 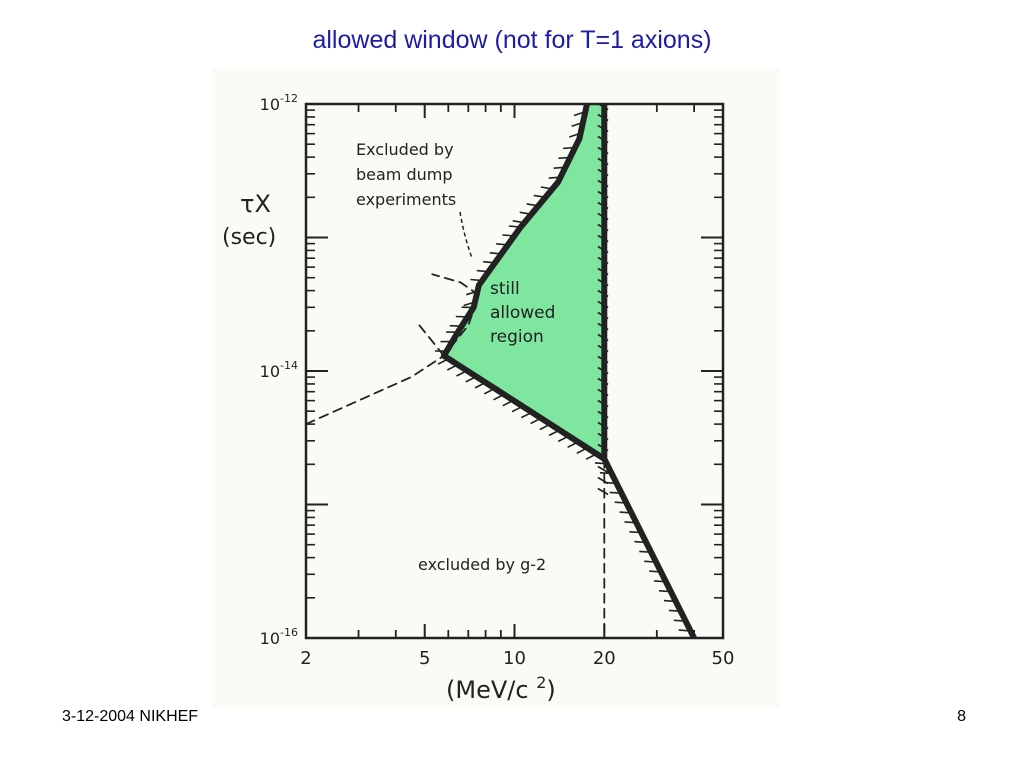 What do you see at coordinates (289, 632) in the screenshot?
I see `y-tick-label-exp-2: -16` at bounding box center [289, 632].